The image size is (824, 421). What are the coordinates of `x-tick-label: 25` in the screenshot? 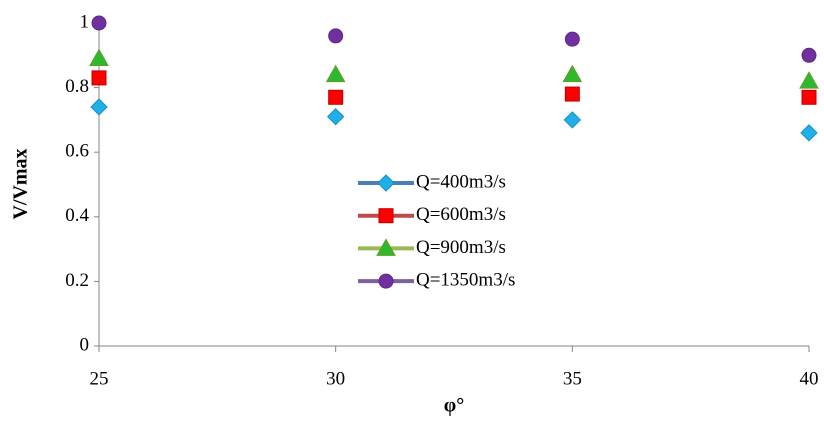 It's located at (99, 378).